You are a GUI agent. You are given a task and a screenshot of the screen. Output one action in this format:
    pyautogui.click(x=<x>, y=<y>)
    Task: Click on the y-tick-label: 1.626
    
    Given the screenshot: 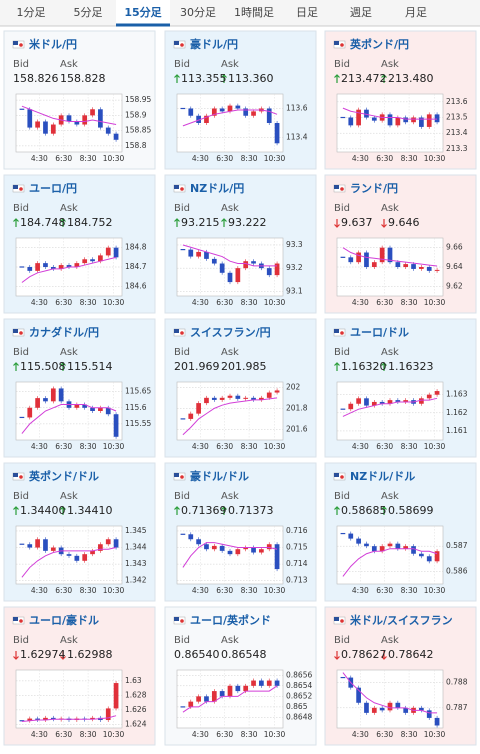 What is the action you would take?
    pyautogui.click(x=136, y=709)
    